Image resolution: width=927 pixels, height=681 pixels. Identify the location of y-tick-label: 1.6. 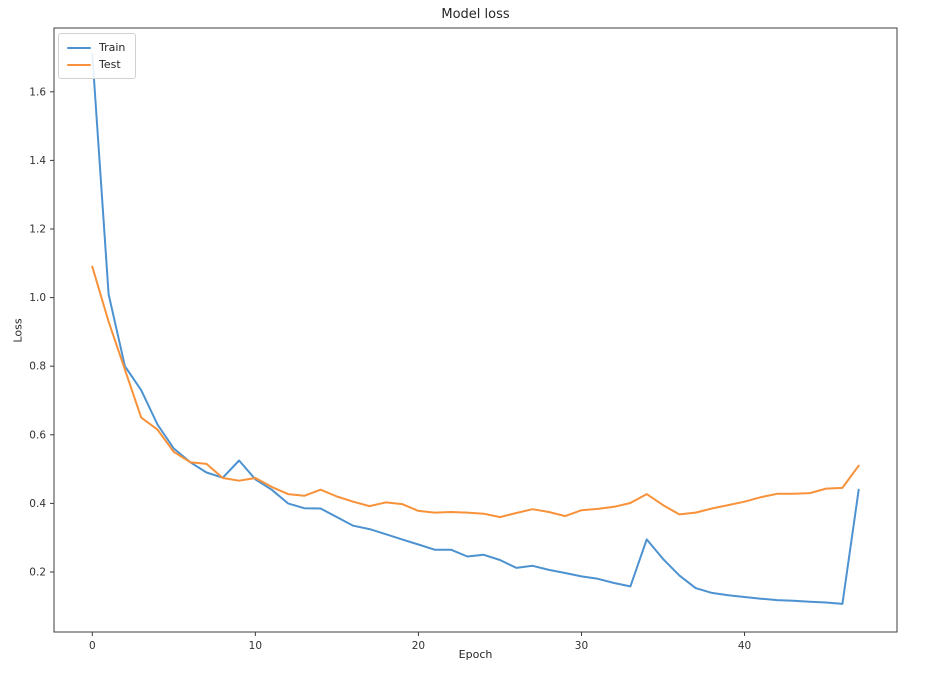
(37, 92).